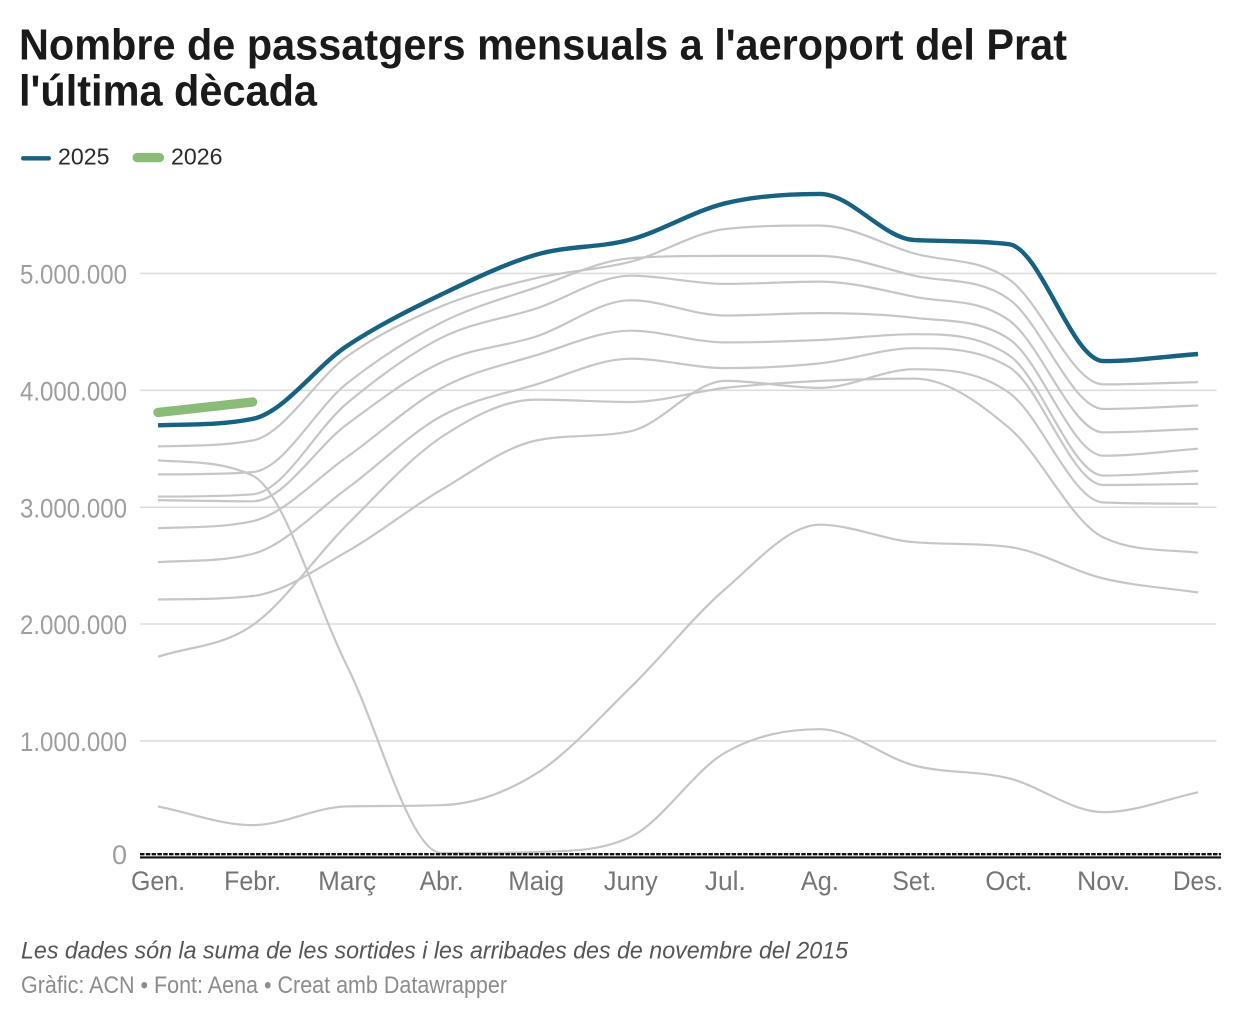 This screenshot has width=1240, height=1025. What do you see at coordinates (73, 275) in the screenshot?
I see `svg-text: 5.000.000` at bounding box center [73, 275].